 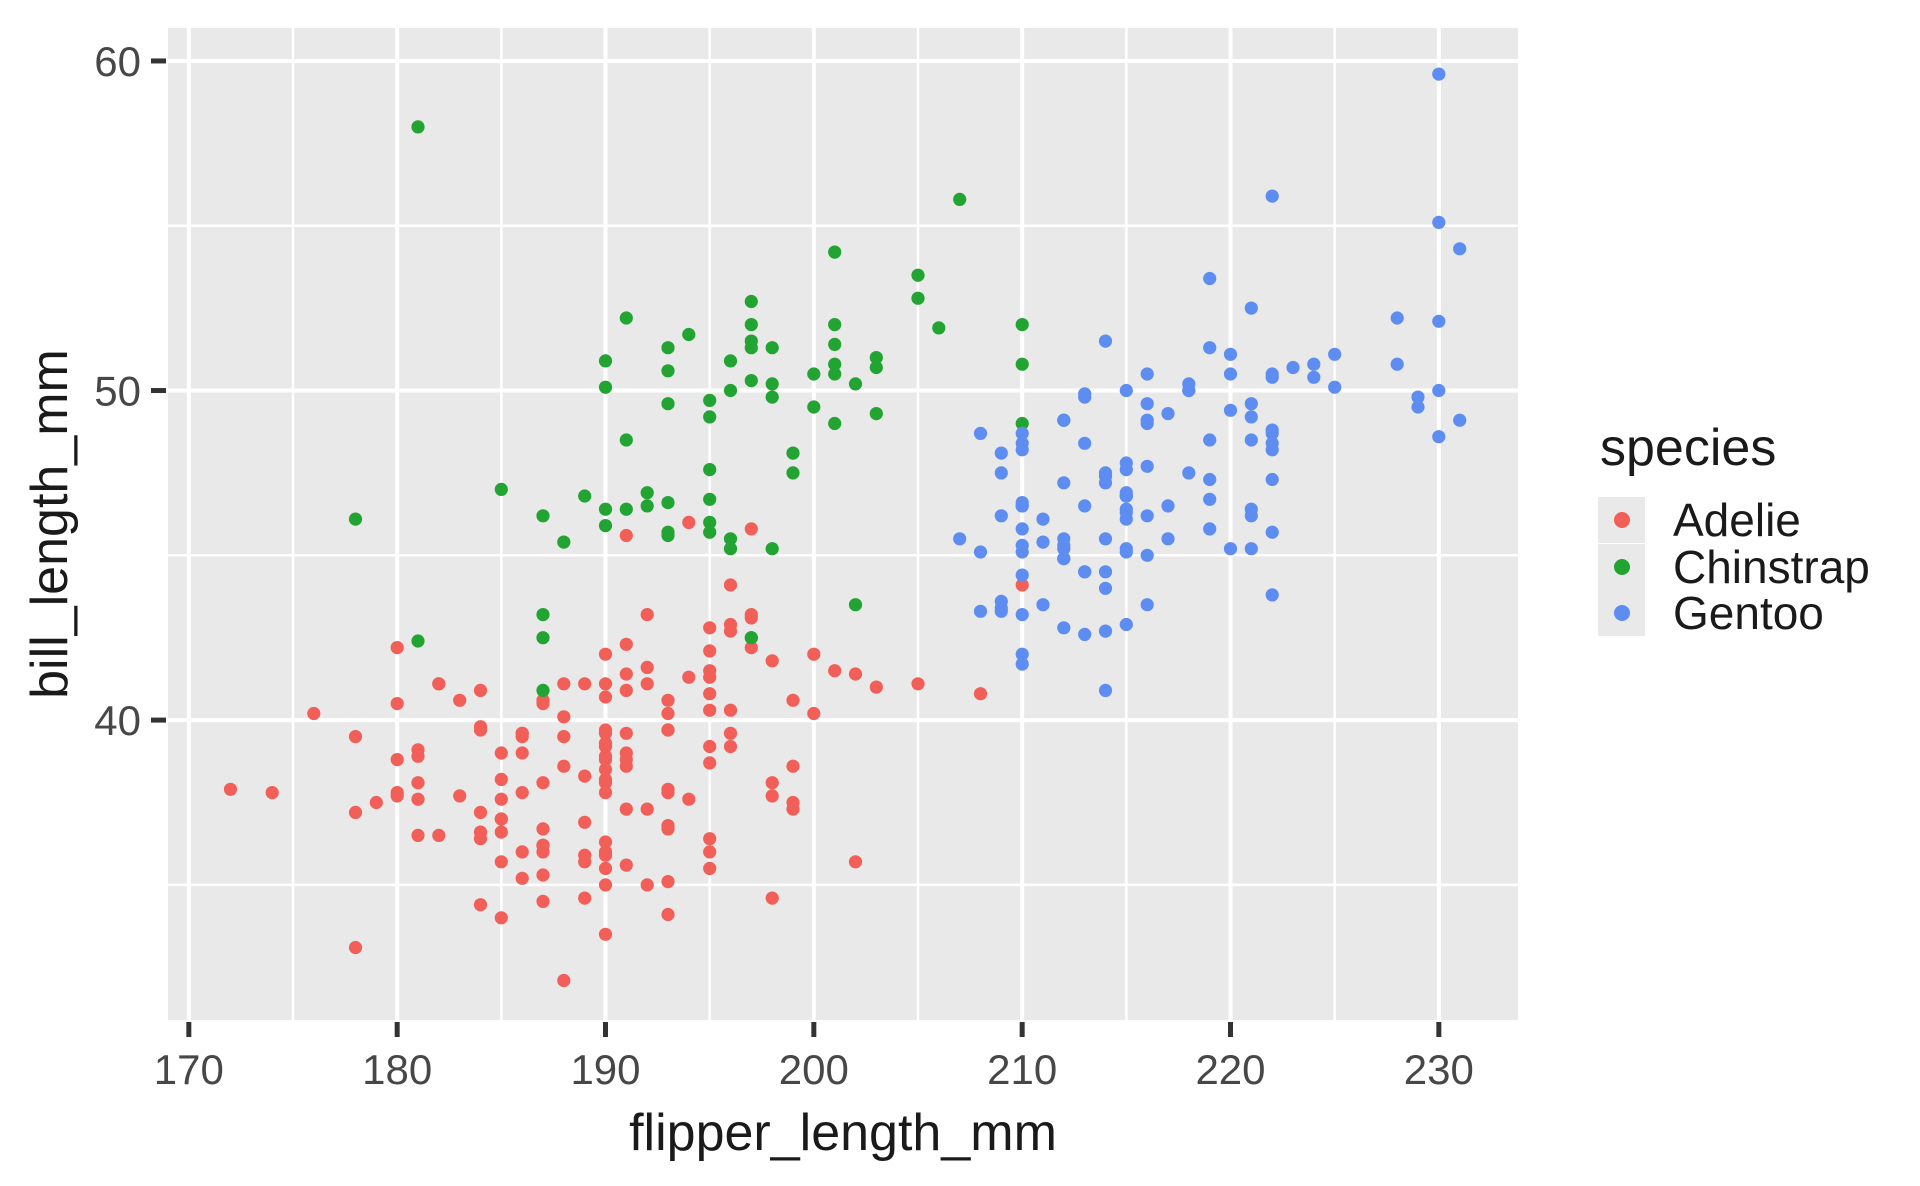 I want to click on legend-title: species, so click(x=1688, y=448).